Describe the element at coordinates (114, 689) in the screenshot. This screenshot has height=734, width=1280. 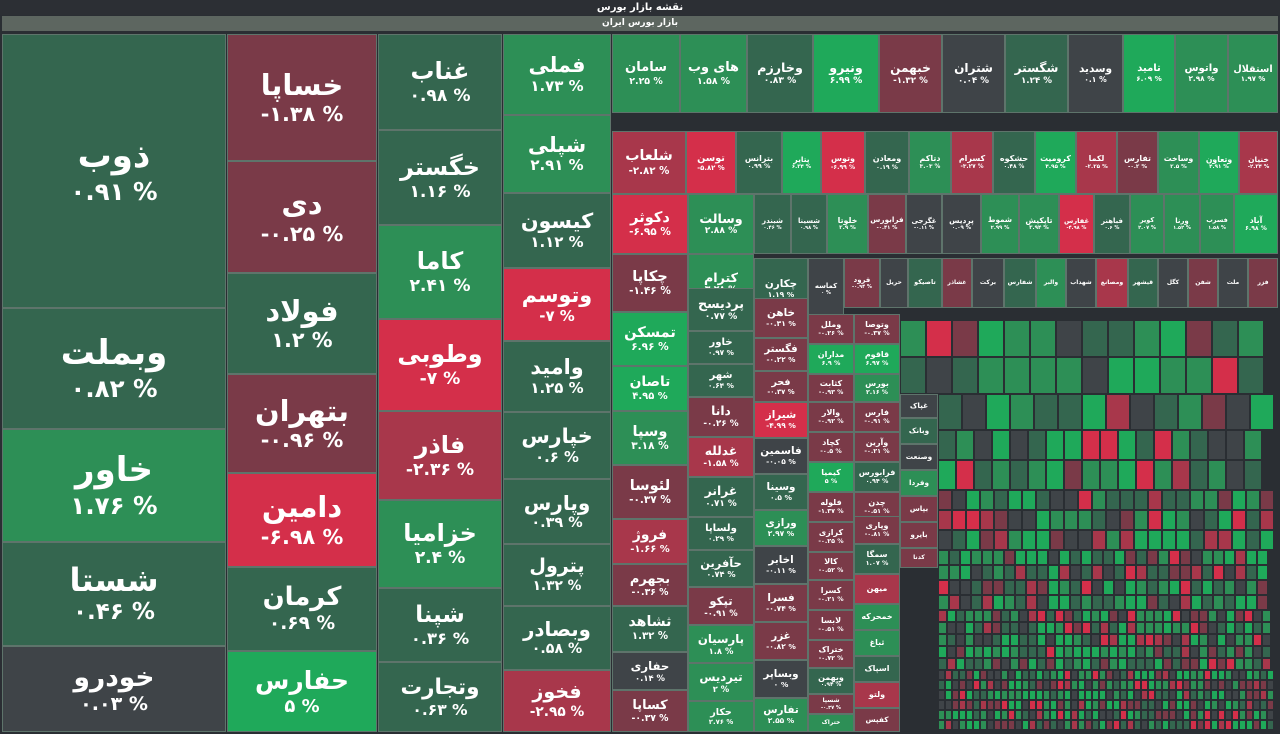
I see `stock-tile: خودرو ۰.۰۳ %` at that location.